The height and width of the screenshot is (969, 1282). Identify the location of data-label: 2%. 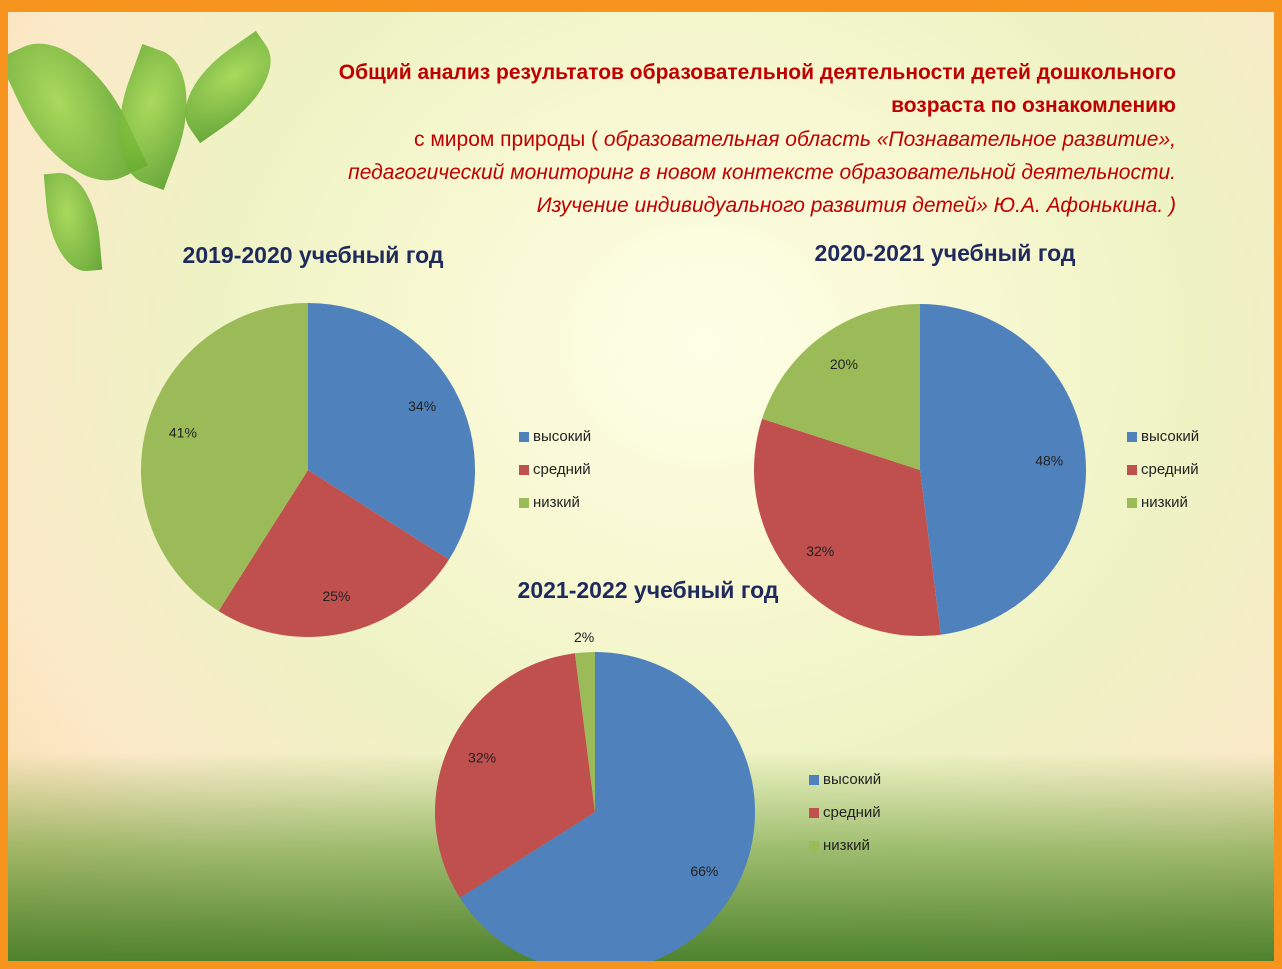
(584, 637).